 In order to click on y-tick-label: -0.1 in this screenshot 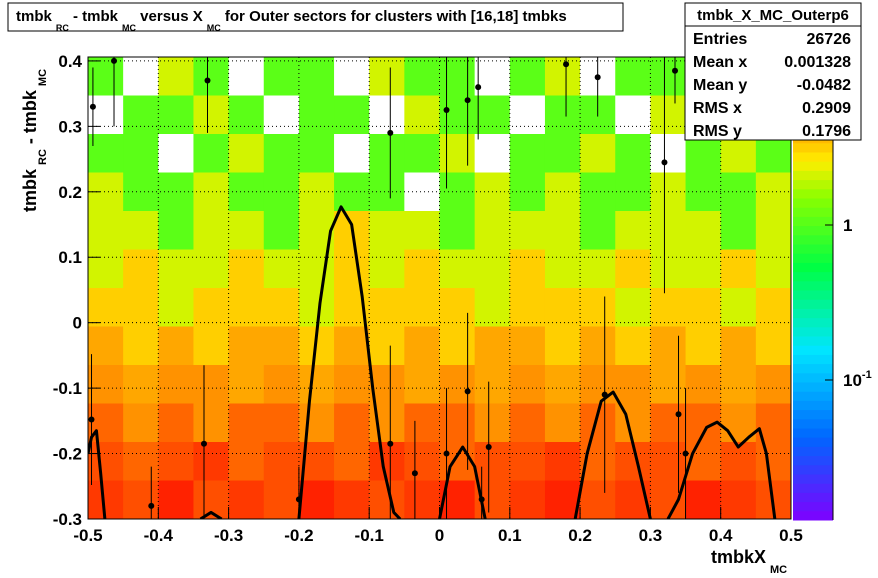, I will do `click(67, 388)`.